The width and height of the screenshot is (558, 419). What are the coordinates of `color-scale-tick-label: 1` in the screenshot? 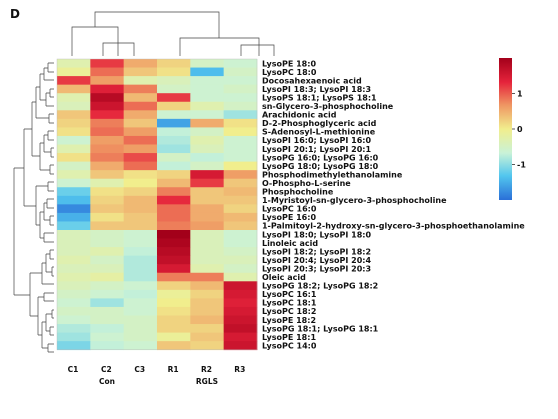 It's located at (520, 94).